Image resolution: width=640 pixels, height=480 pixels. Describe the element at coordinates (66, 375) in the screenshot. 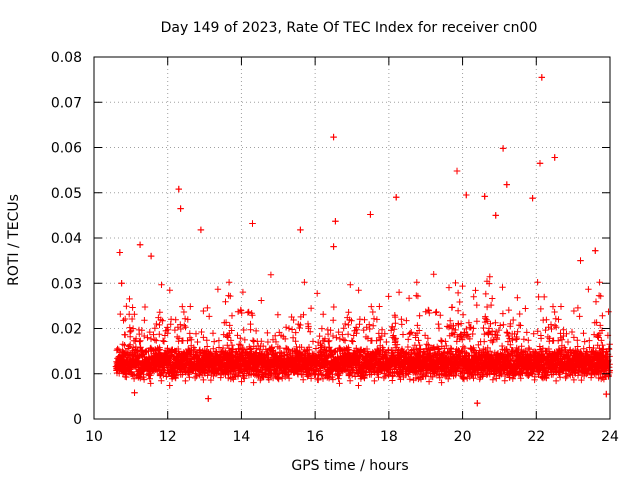

I see `y-tick-label: 0.01` at that location.